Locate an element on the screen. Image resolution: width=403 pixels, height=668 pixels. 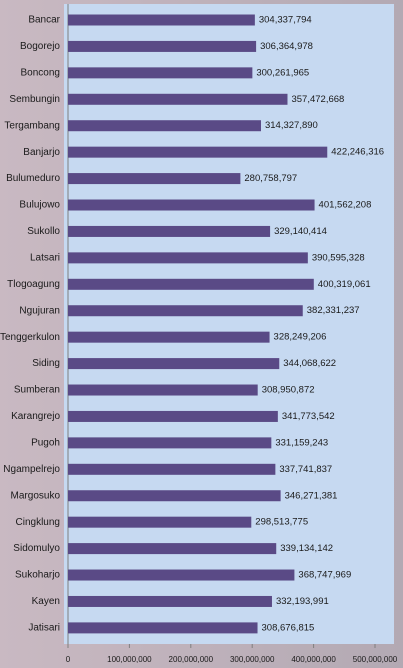
value-label: 390,595,328 is located at coordinates (338, 257).